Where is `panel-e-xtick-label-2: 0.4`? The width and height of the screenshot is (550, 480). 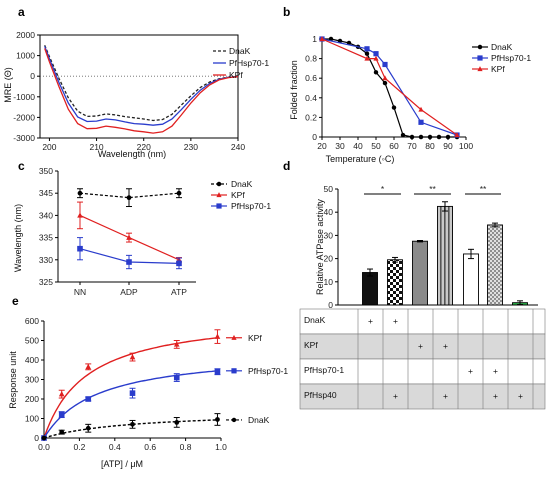 panel-e-xtick-label-2: 0.4 is located at coordinates (115, 447).